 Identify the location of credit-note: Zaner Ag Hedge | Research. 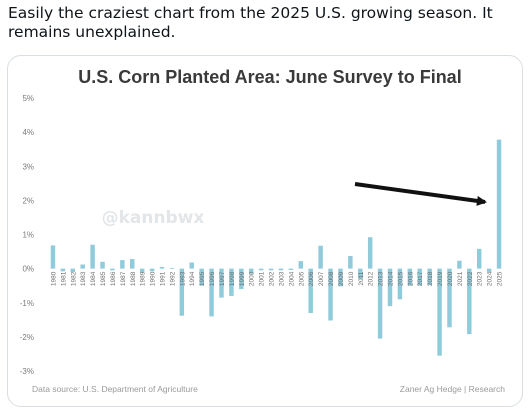
(452, 389).